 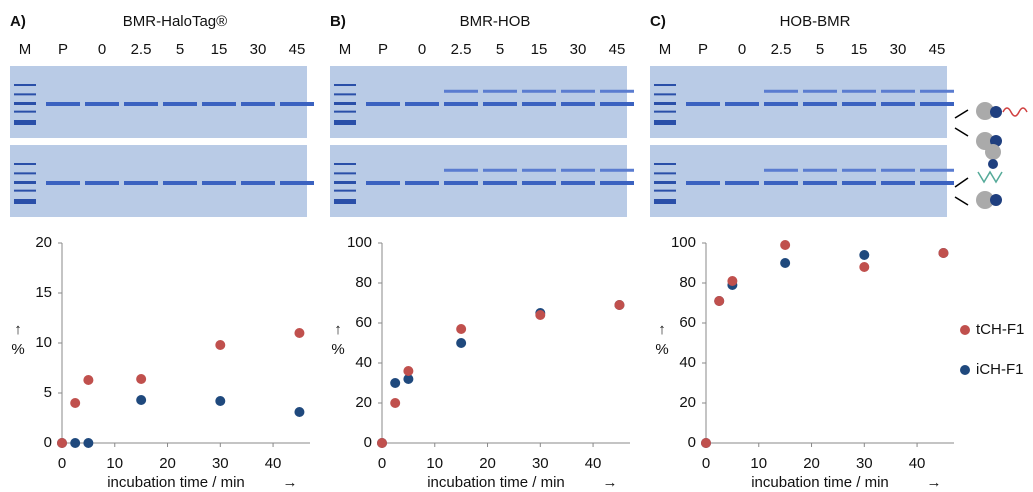 What do you see at coordinates (43, 342) in the screenshot?
I see `y-tick-label: 10` at bounding box center [43, 342].